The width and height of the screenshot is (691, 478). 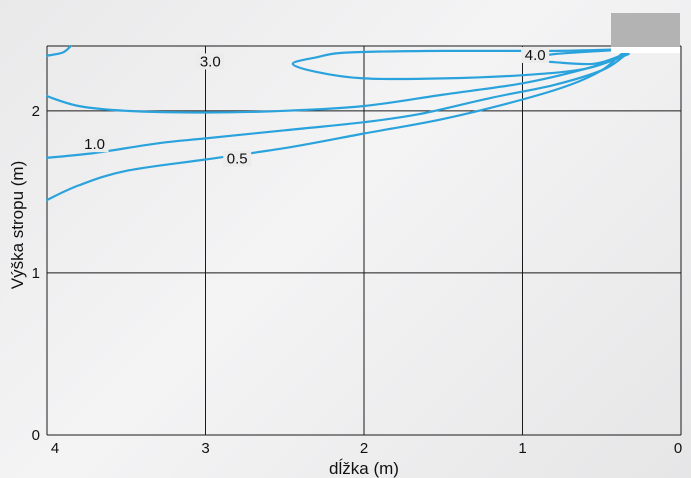 What do you see at coordinates (645, 50) in the screenshot?
I see `legend-box-strip` at bounding box center [645, 50].